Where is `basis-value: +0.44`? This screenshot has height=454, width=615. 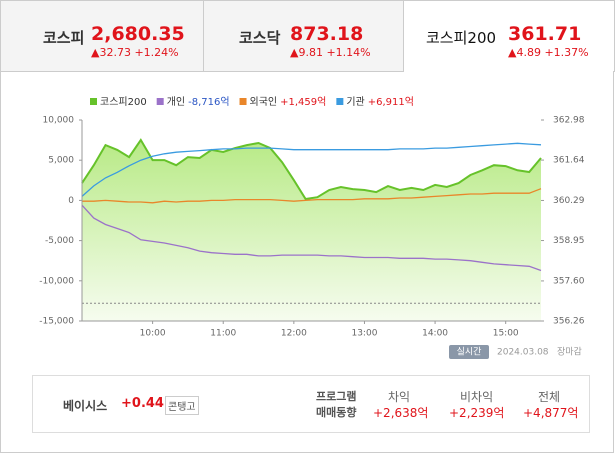 basis-value: +0.44 is located at coordinates (142, 403).